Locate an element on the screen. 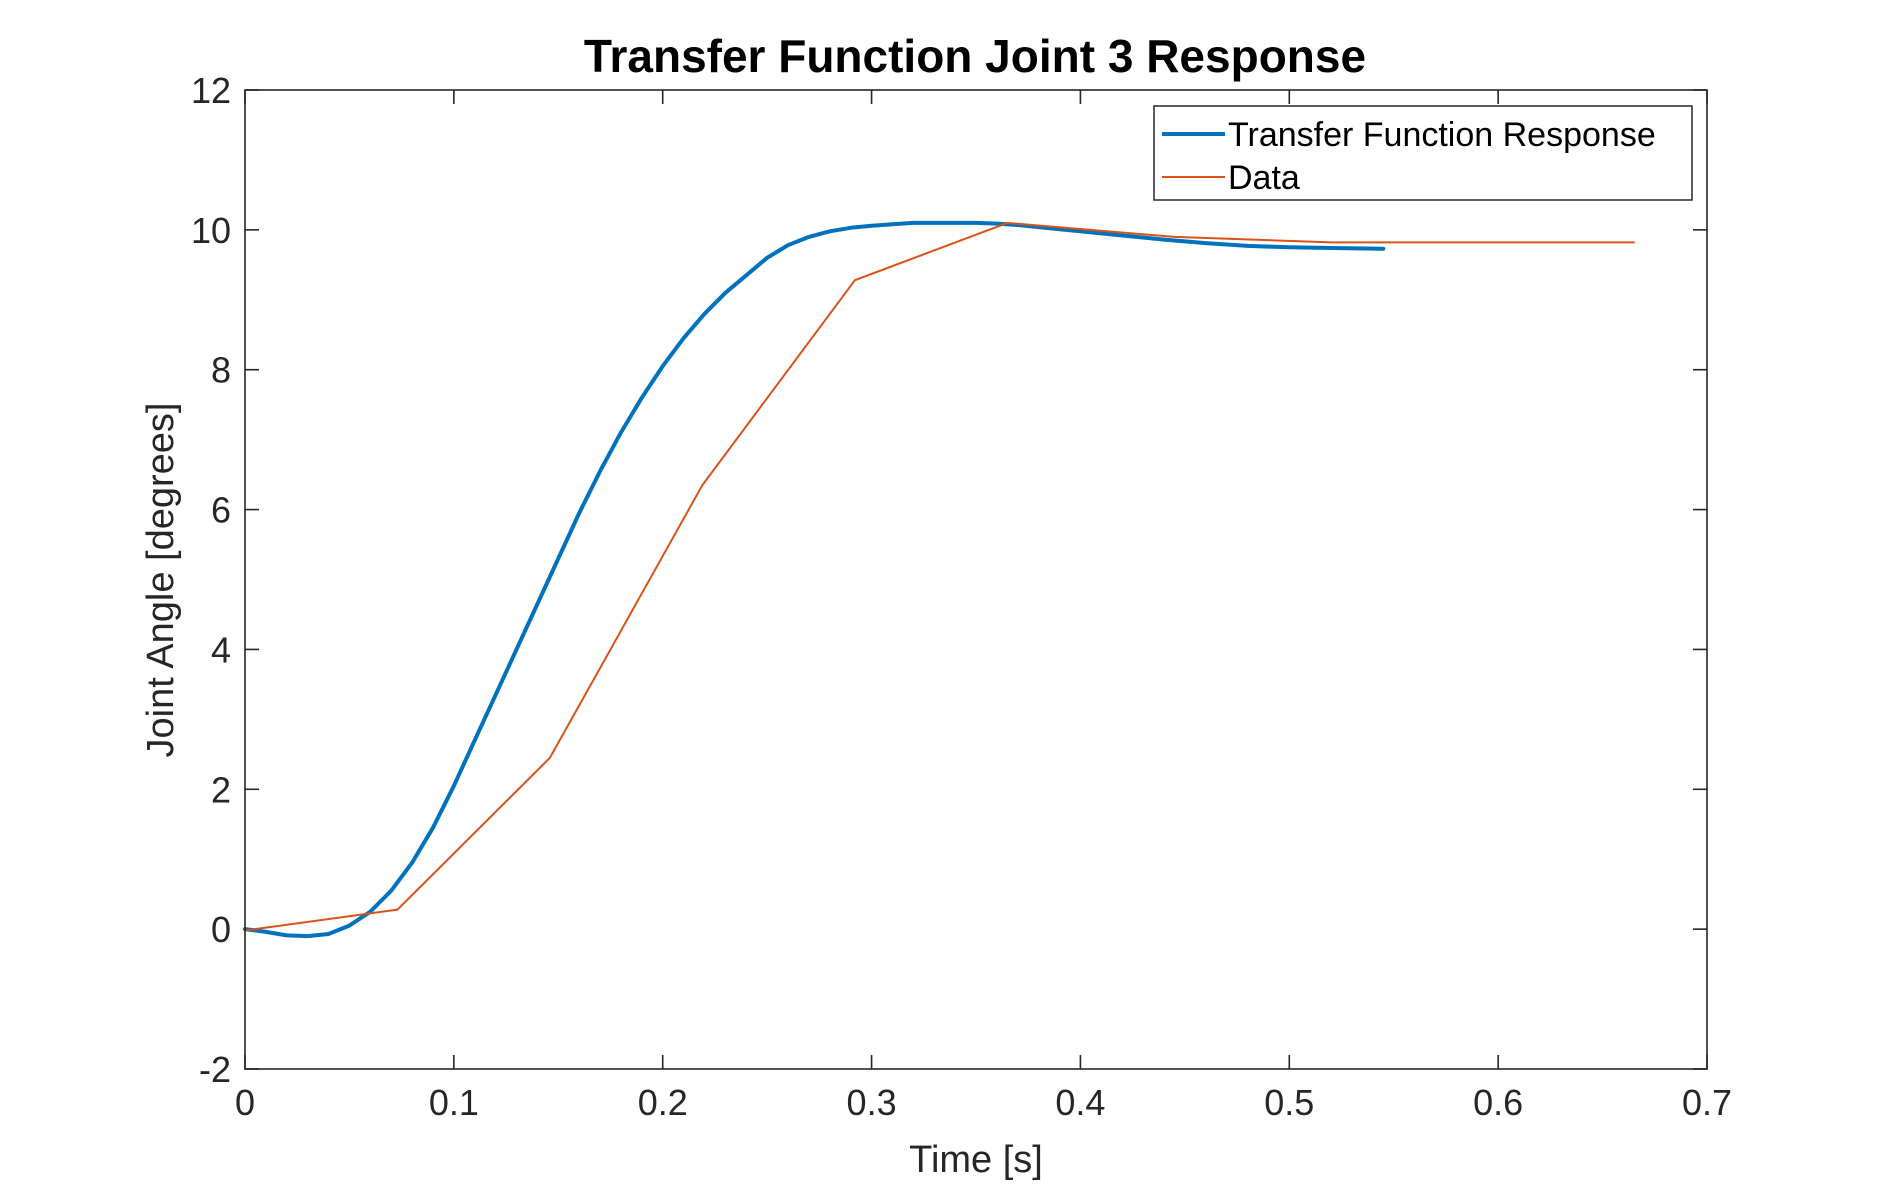 The height and width of the screenshot is (1198, 1880). y-tick-label: 10 is located at coordinates (211, 230).